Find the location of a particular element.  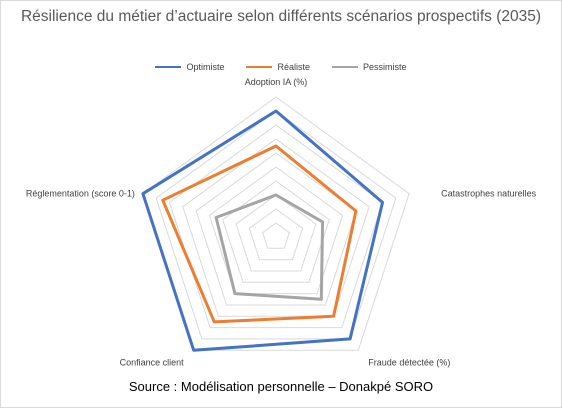

legend-swatch-pessimiste is located at coordinates (345, 67).